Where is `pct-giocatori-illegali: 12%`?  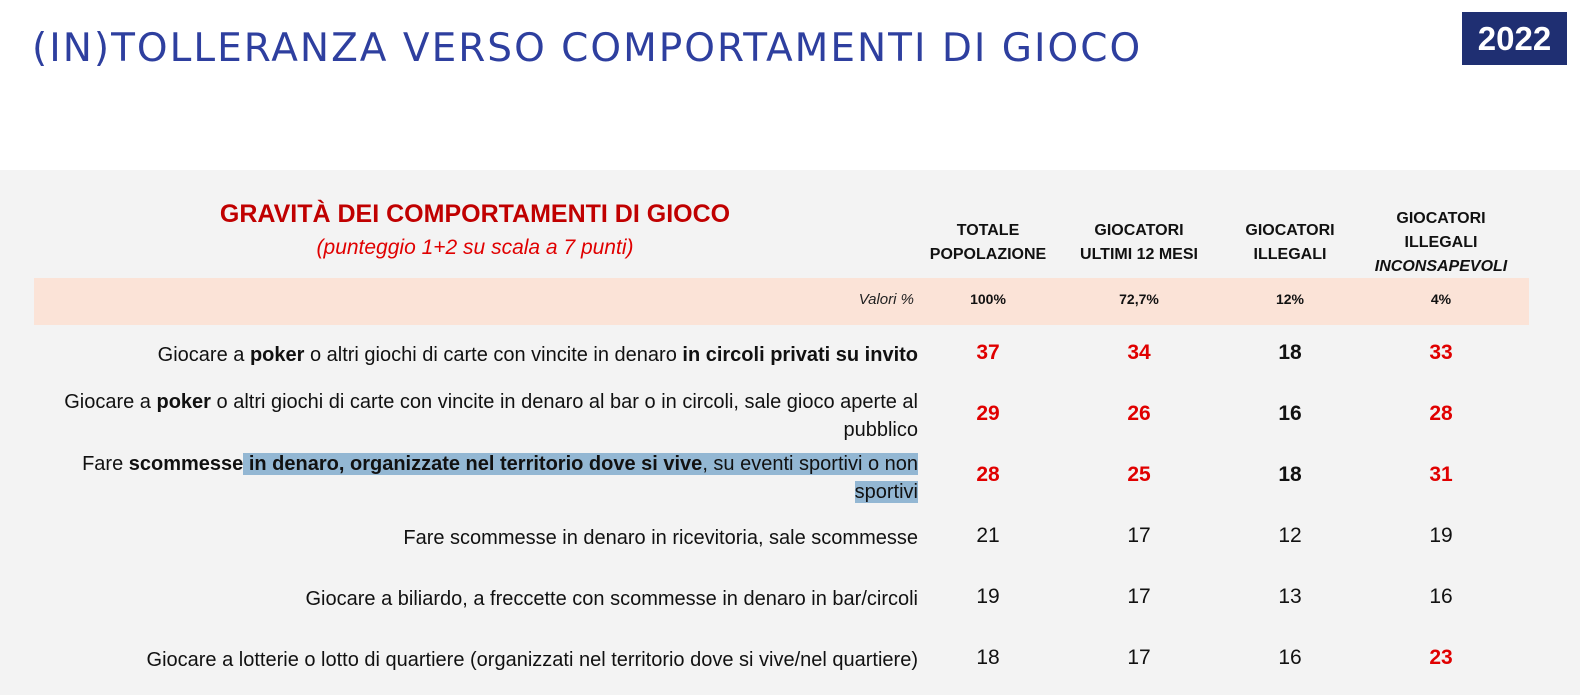 pct-giocatori-illegali: 12% is located at coordinates (1290, 299).